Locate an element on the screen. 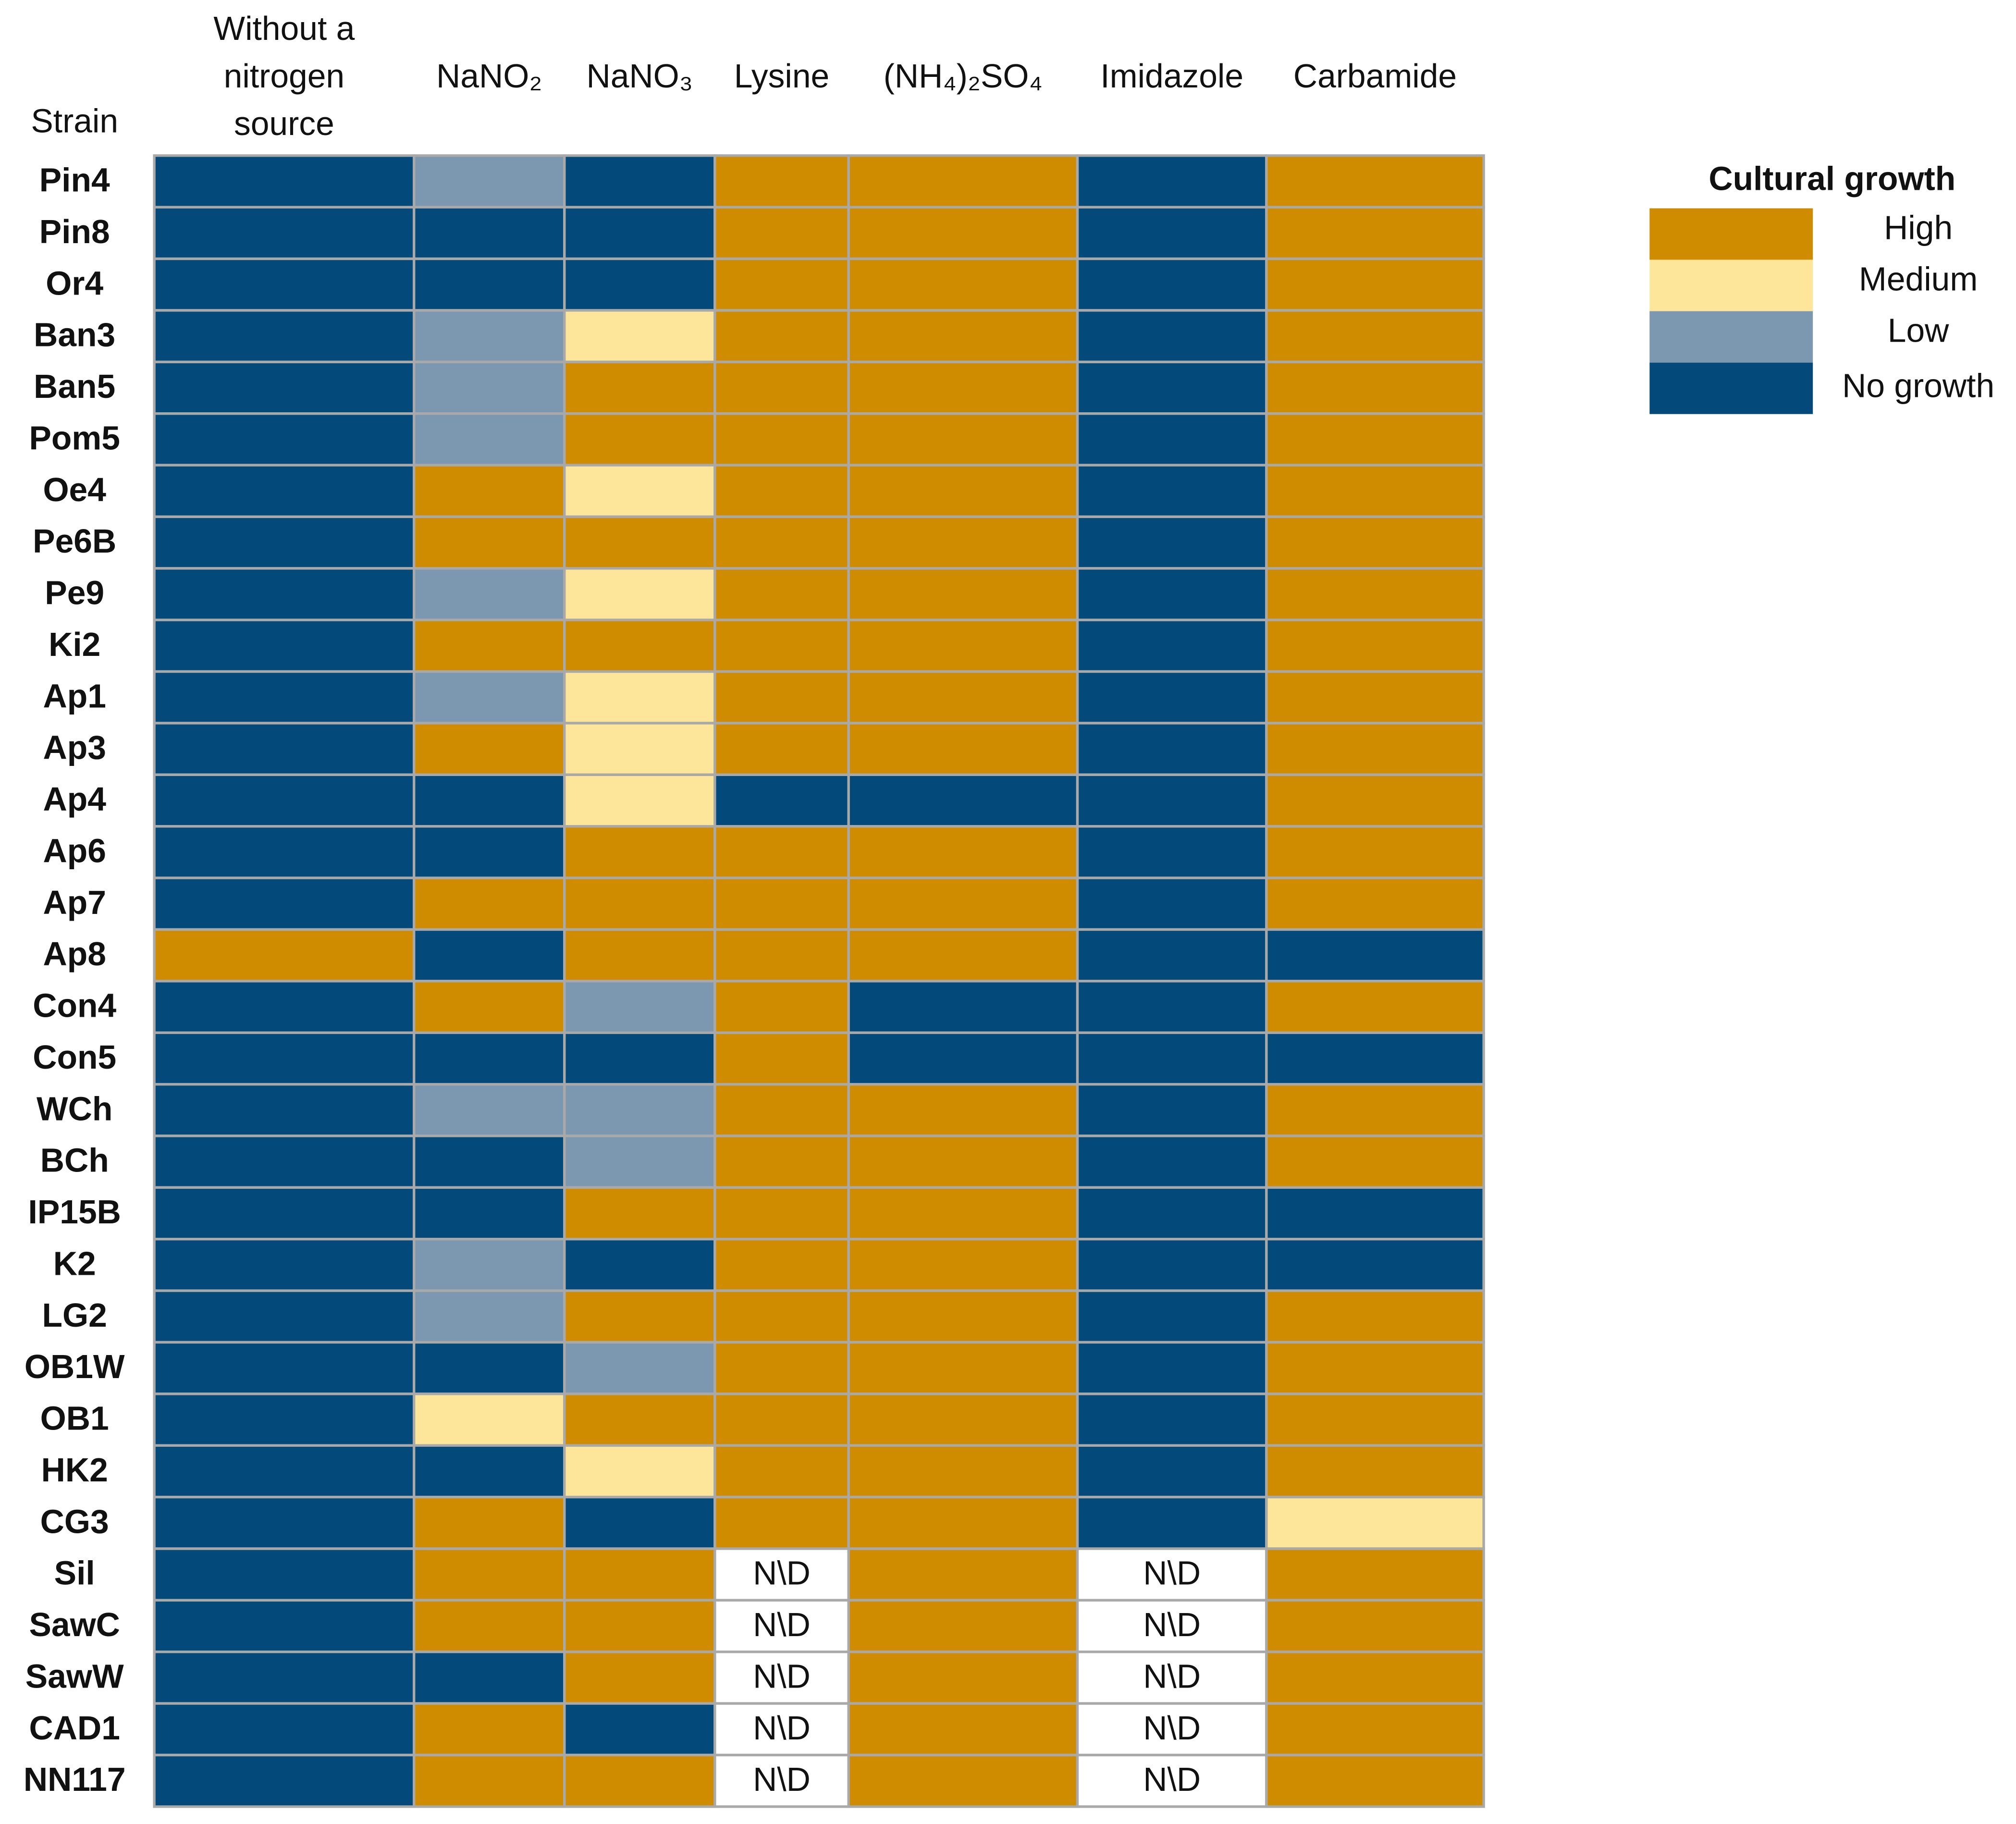 This screenshot has height=1824, width=2016. row-label: SawC is located at coordinates (74, 1624).